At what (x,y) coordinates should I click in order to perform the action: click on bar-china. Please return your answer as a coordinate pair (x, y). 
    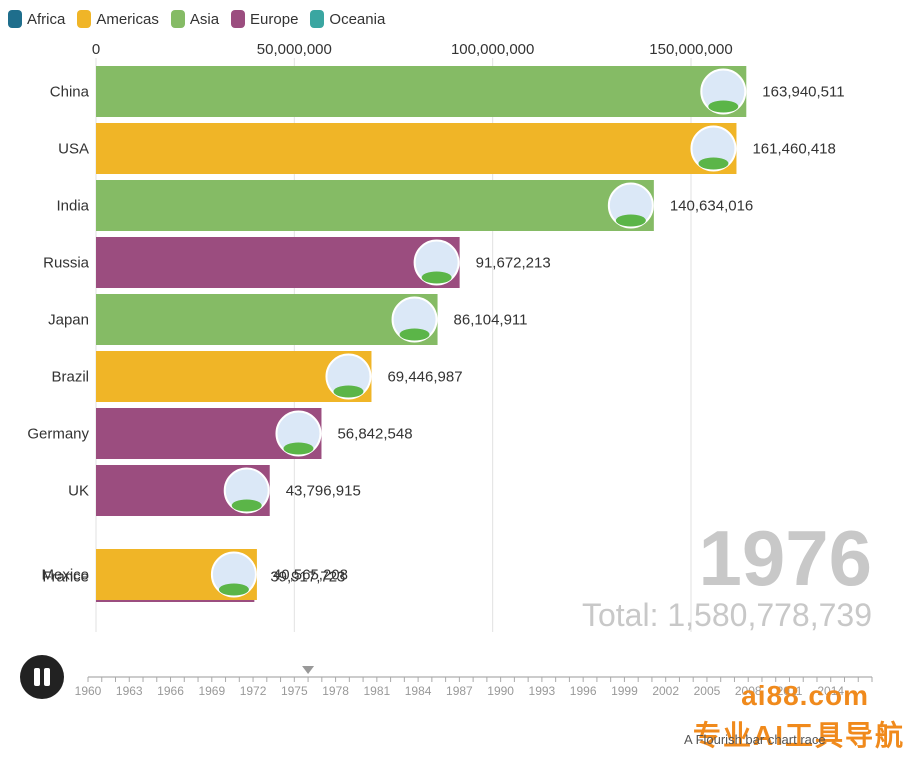
    Looking at the image, I should click on (421, 91).